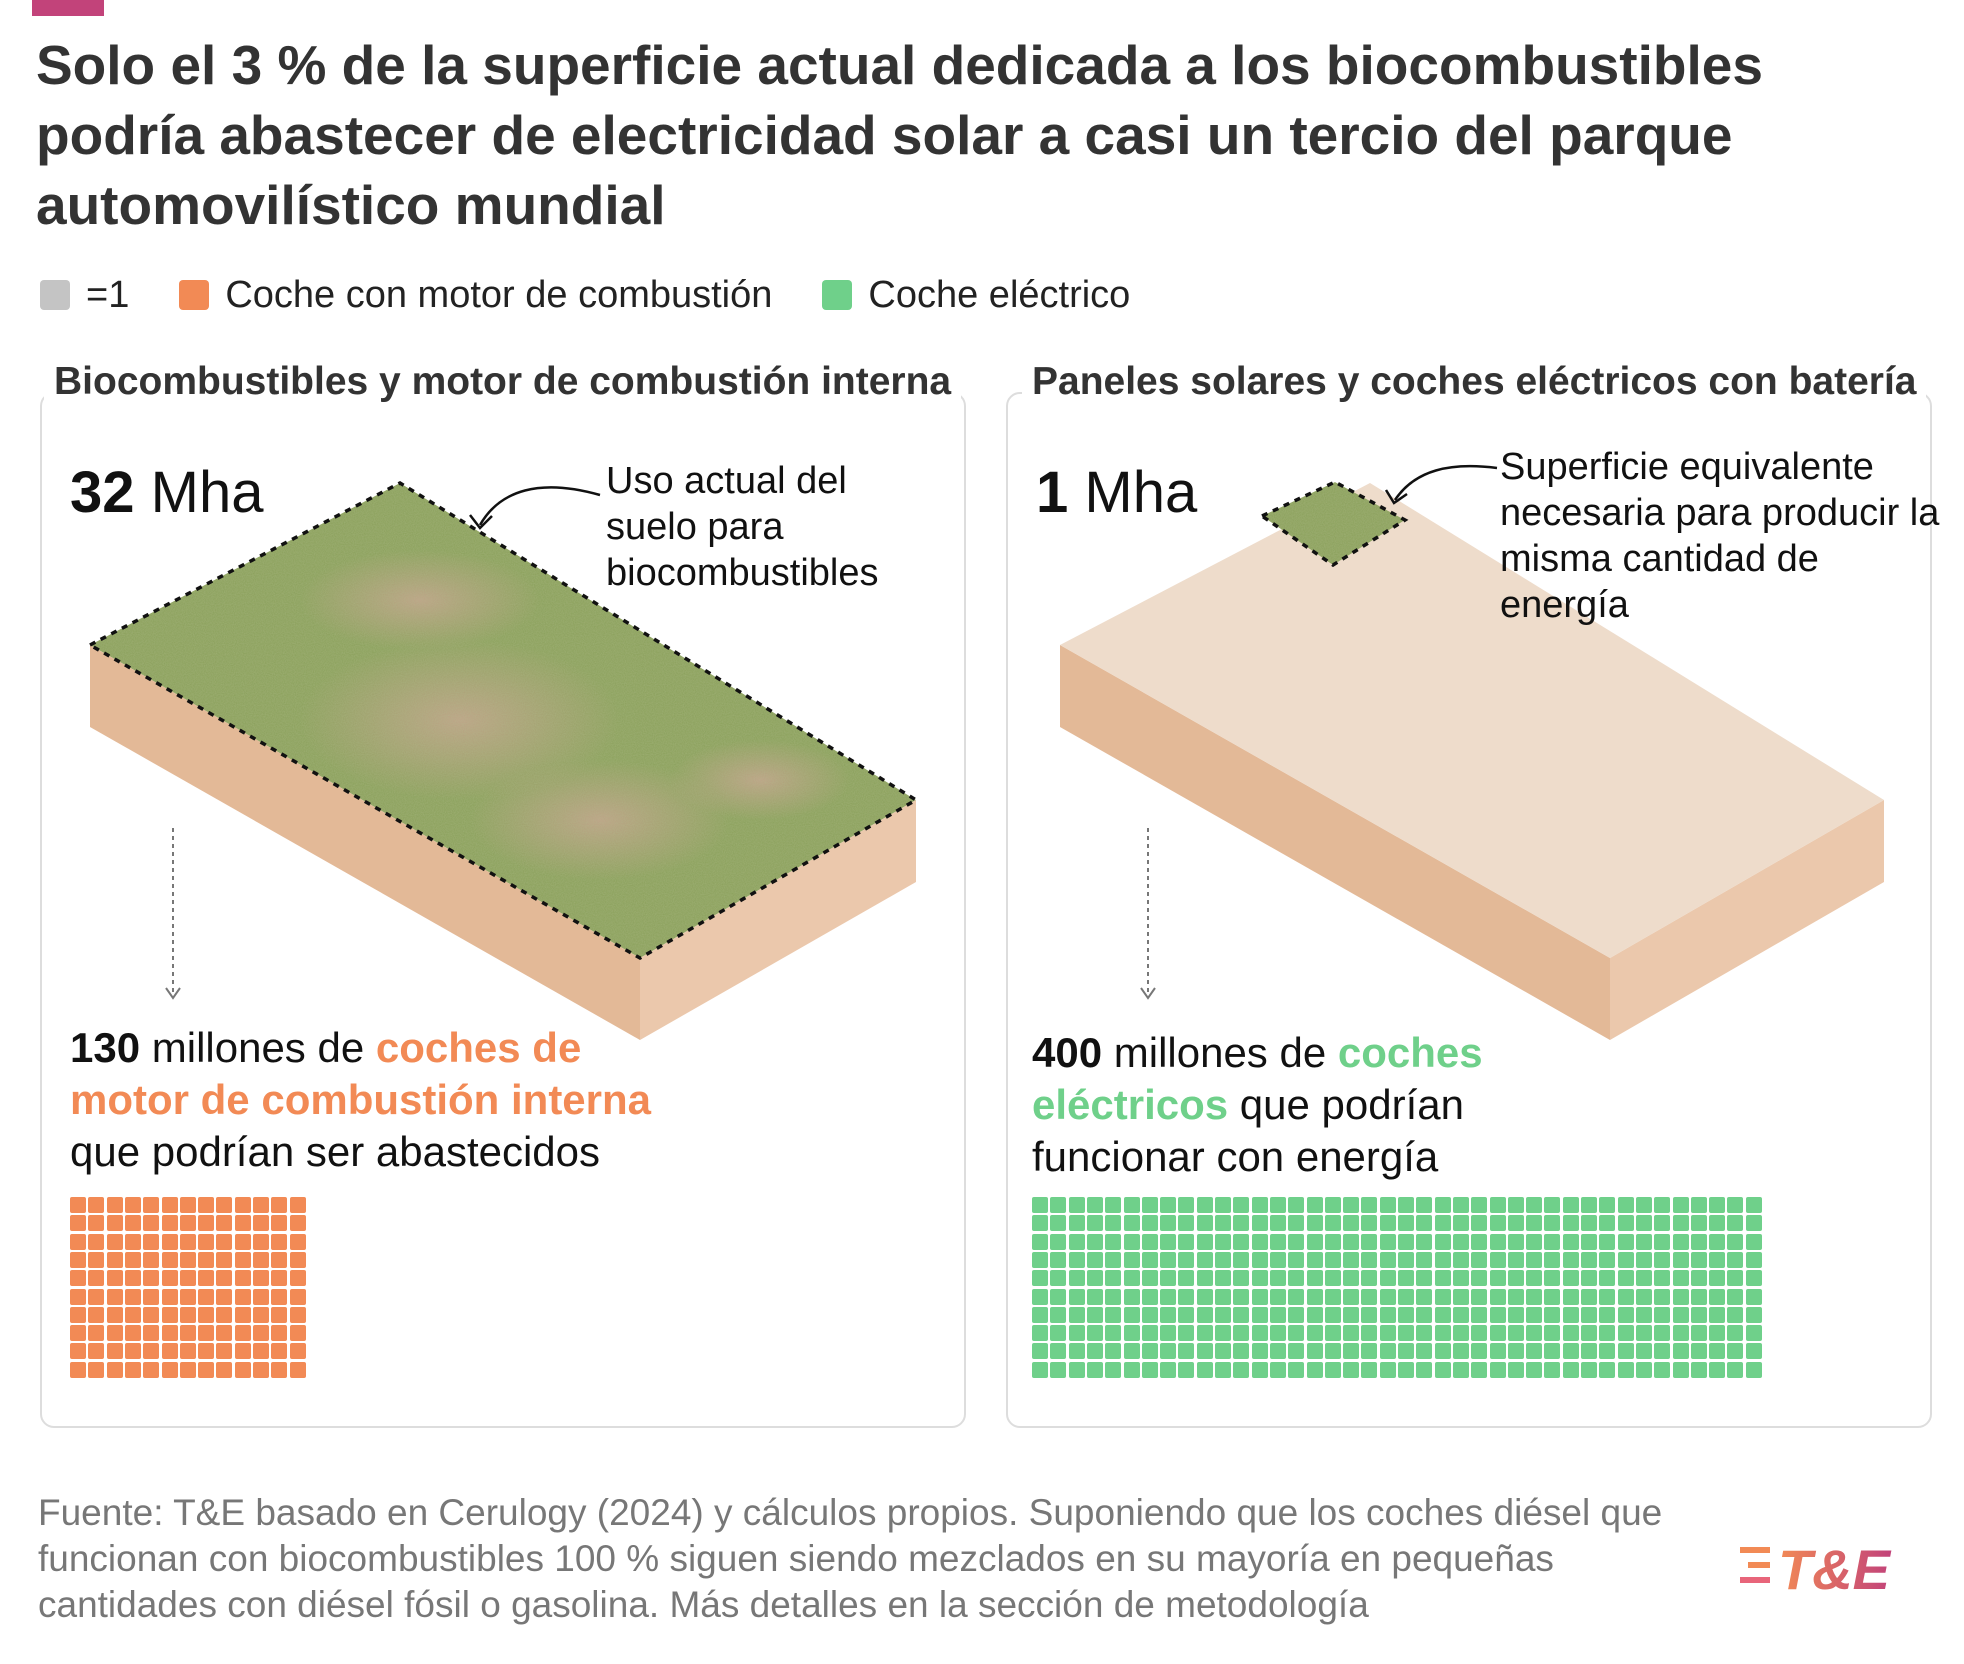 This screenshot has height=1664, width=1964. What do you see at coordinates (499, 294) in the screenshot?
I see `legend-label-combustion: Coche con motor de combustión` at bounding box center [499, 294].